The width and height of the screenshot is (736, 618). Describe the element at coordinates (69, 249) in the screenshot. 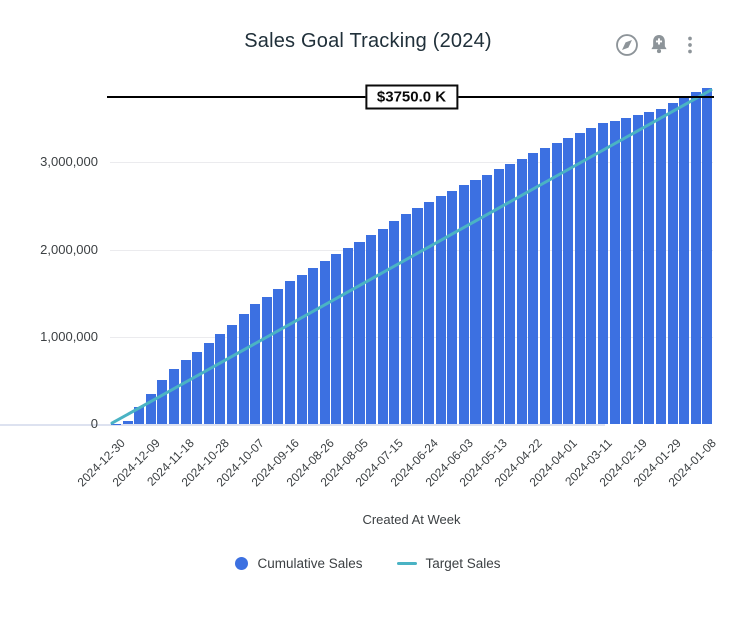

I see `y-axis-tick-label: 2,000,000` at that location.